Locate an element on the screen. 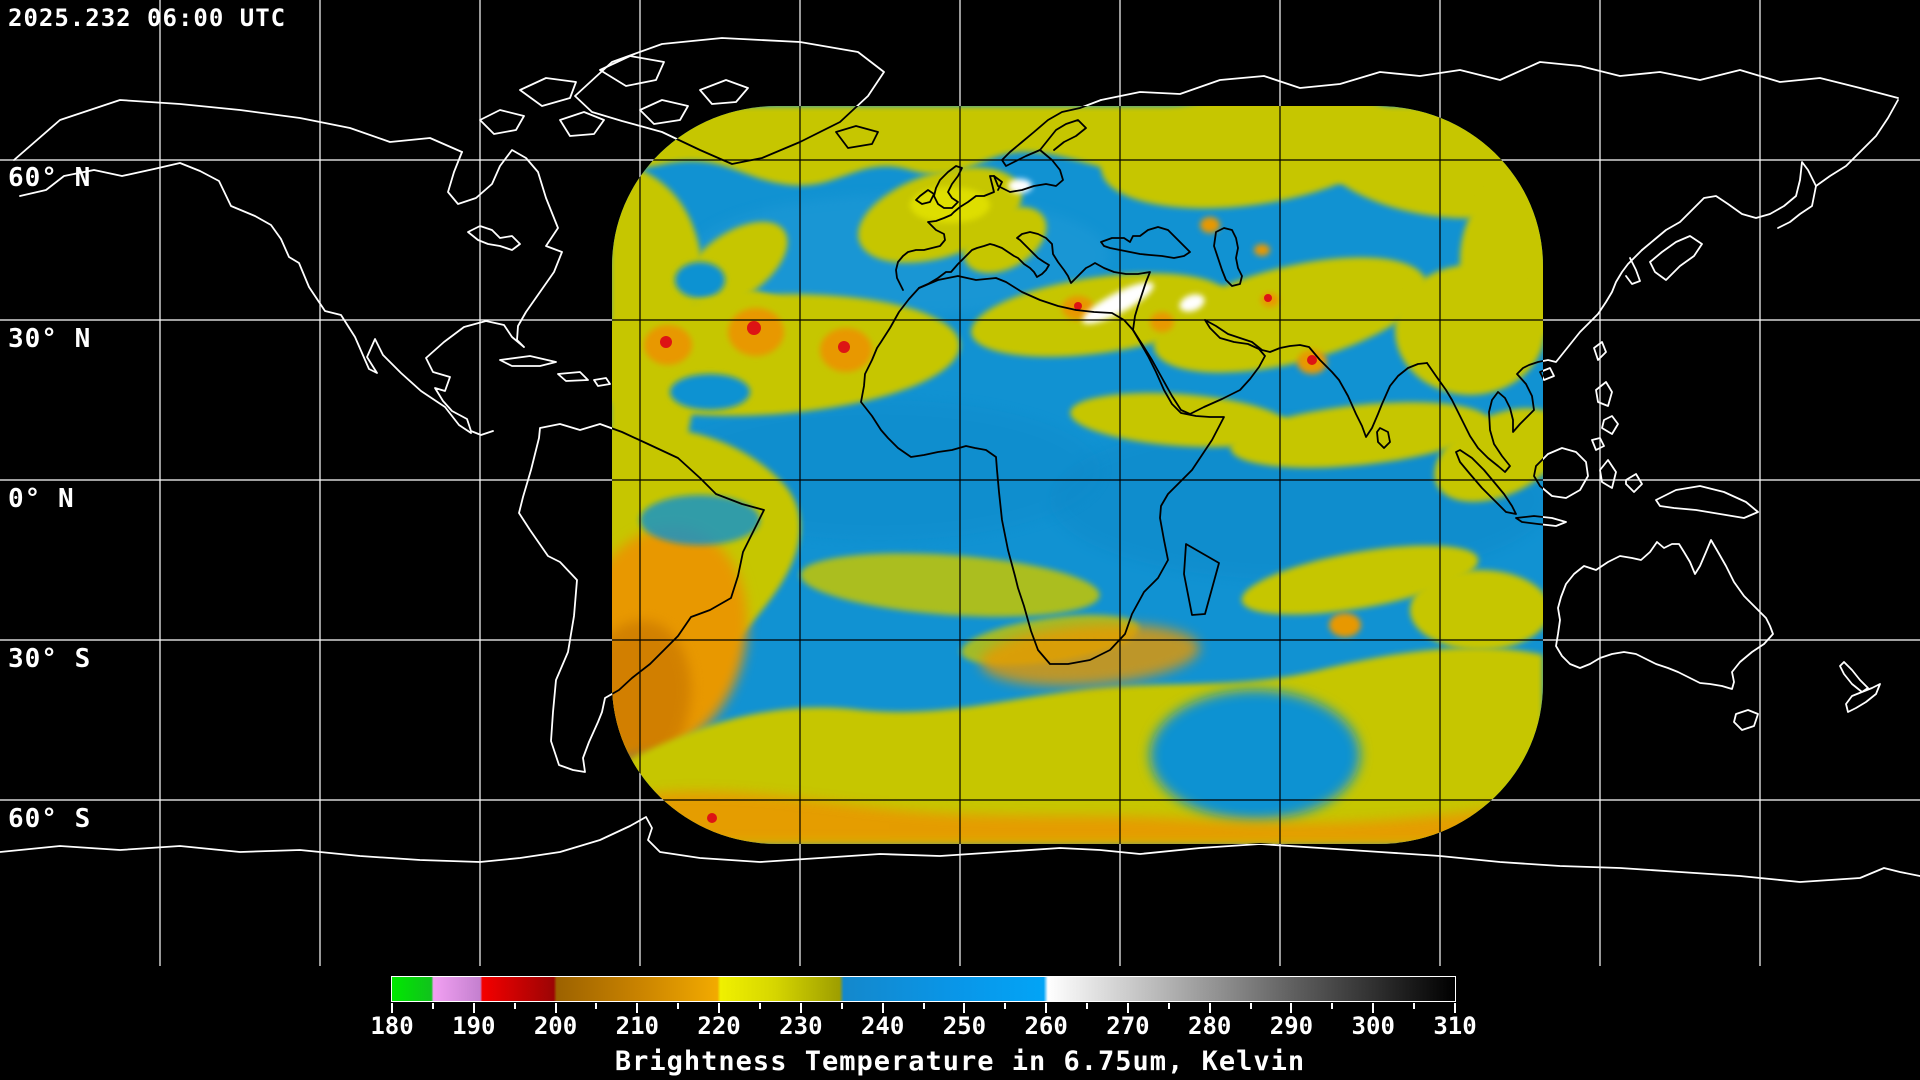 The width and height of the screenshot is (1920, 1080). colorbar-caption: Brightness Temperature in 6.75um, Kelvin is located at coordinates (960, 1061).